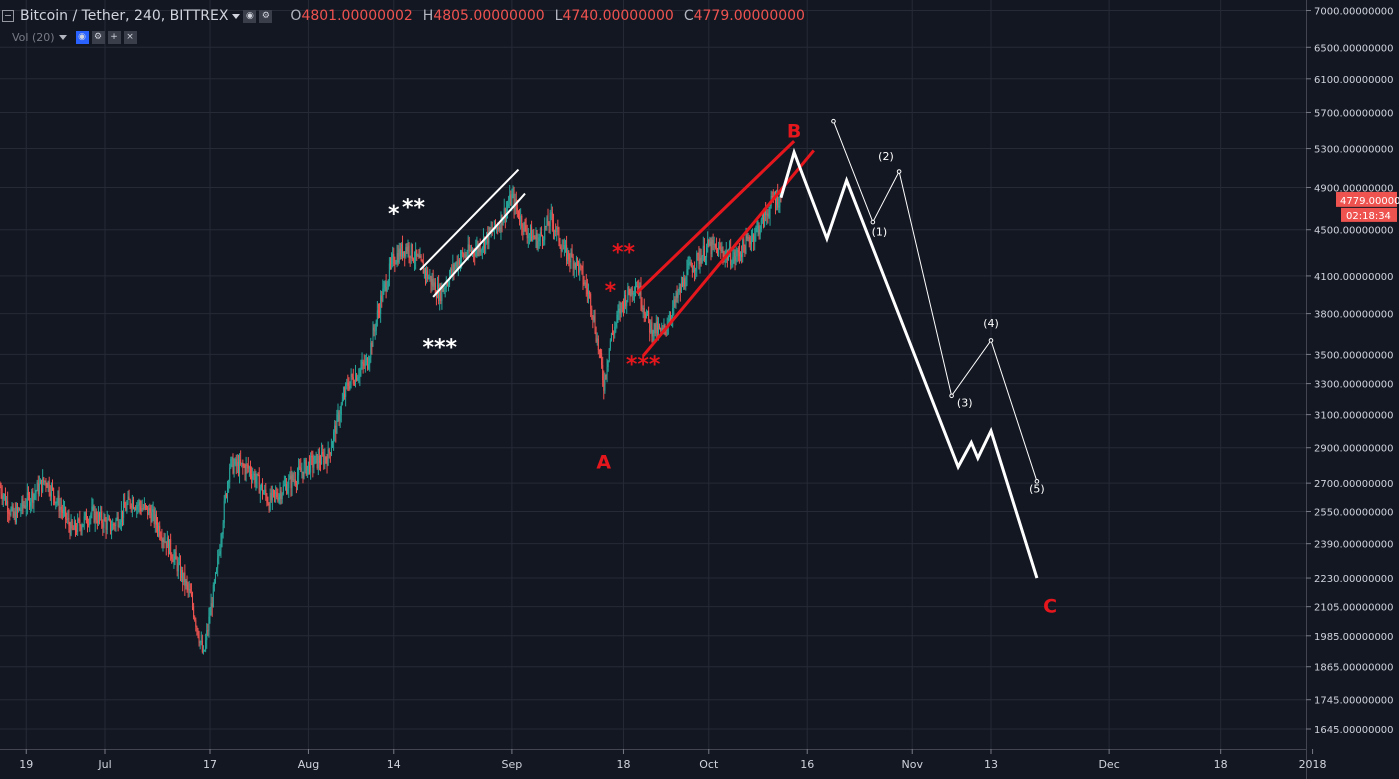 The width and height of the screenshot is (1399, 779). What do you see at coordinates (114, 37) in the screenshot?
I see `plus-icon: +` at bounding box center [114, 37].